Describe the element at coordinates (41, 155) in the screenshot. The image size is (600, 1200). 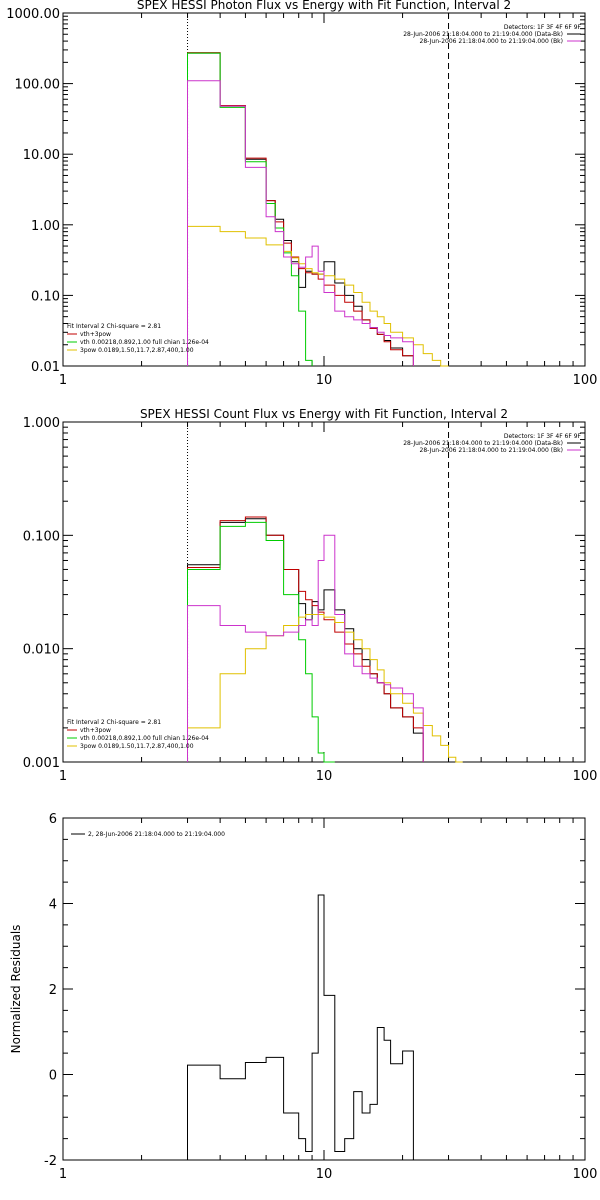
I see `y-tick-label: 10.00` at that location.